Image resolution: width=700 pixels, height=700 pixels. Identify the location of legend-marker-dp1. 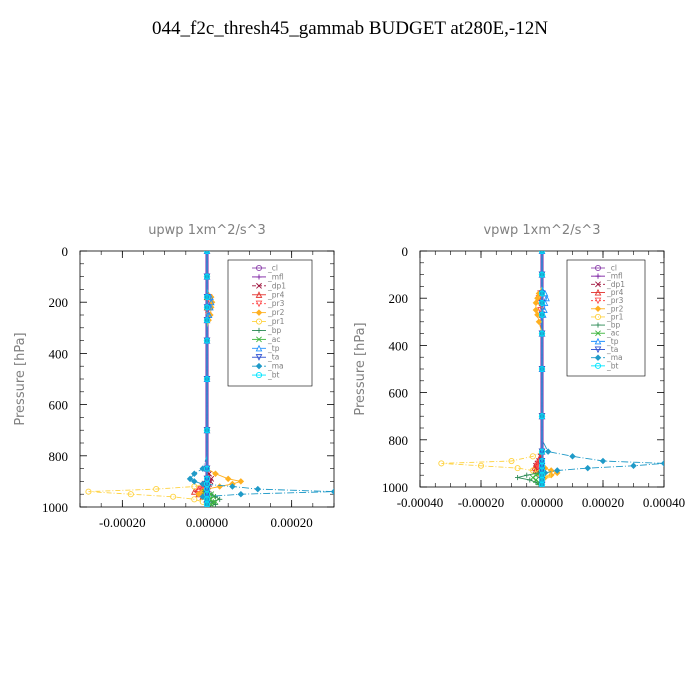
(259, 285).